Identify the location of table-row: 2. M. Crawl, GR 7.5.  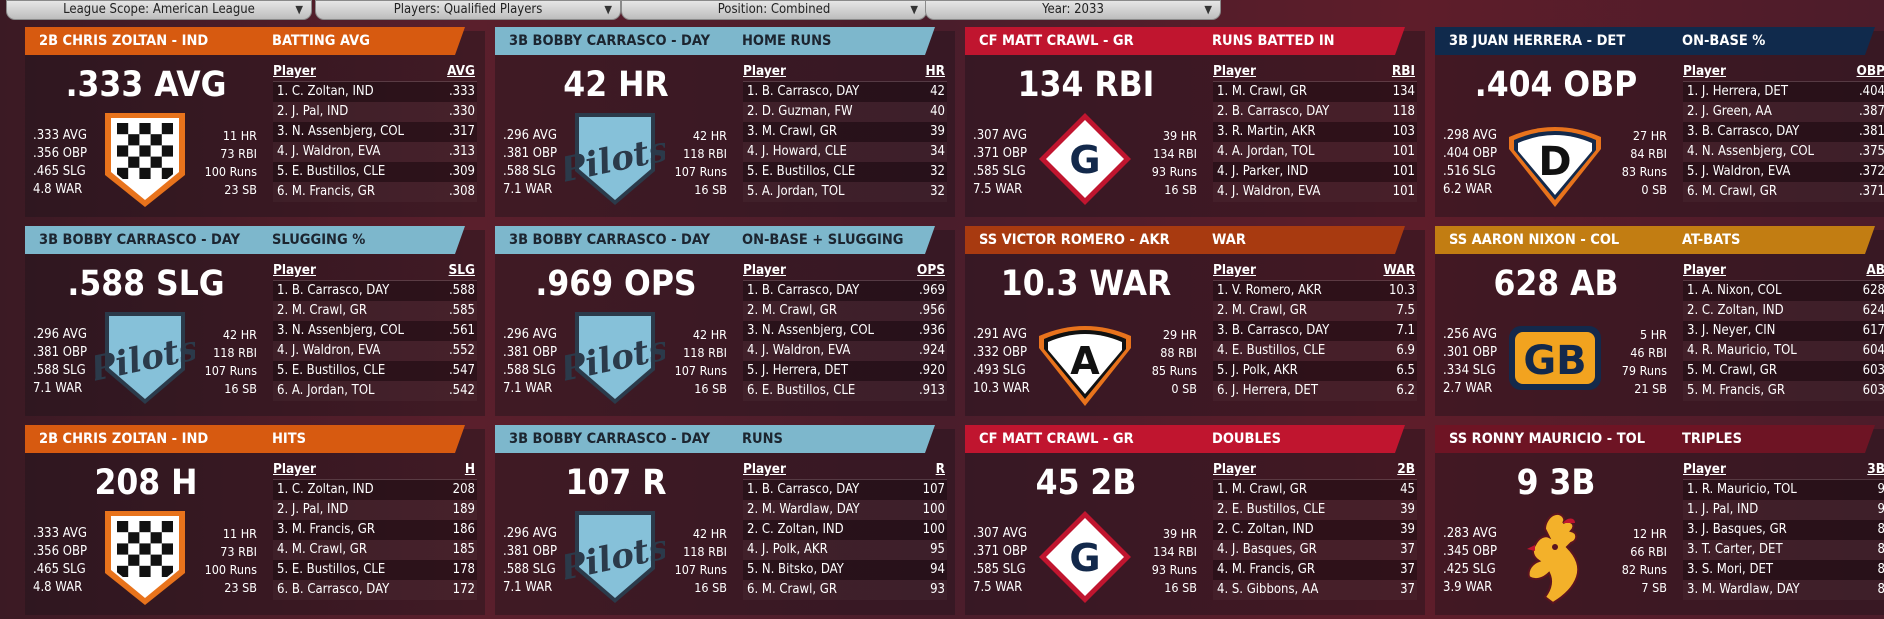
(1315, 311).